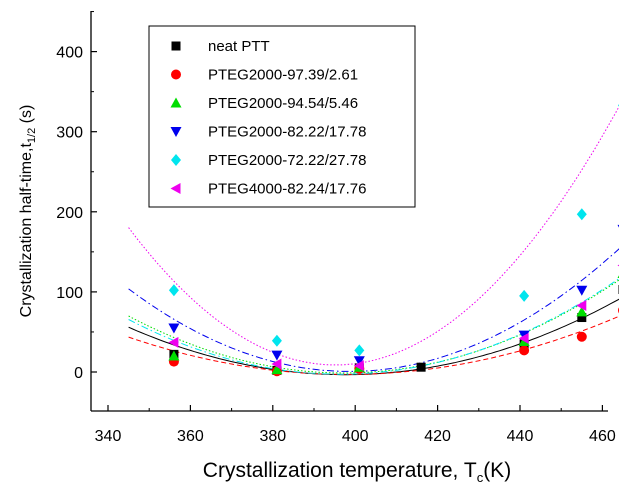 This screenshot has width=619, height=483. What do you see at coordinates (69, 133) in the screenshot?
I see `y-tick-label: 300` at bounding box center [69, 133].